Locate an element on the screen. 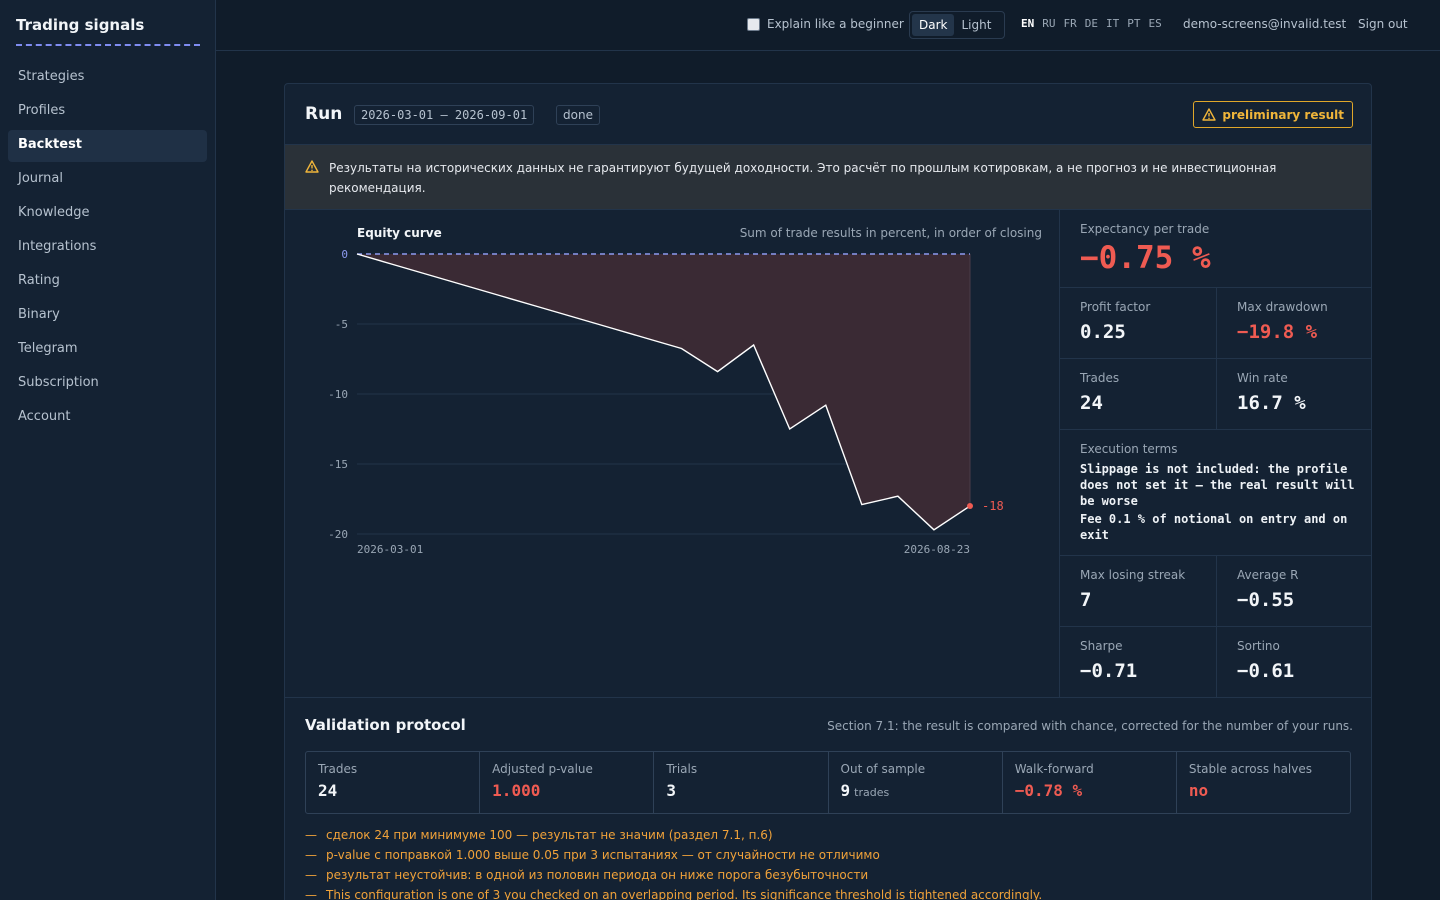 This screenshot has width=1440, height=900. sign-out-link: Sign out is located at coordinates (1383, 24).